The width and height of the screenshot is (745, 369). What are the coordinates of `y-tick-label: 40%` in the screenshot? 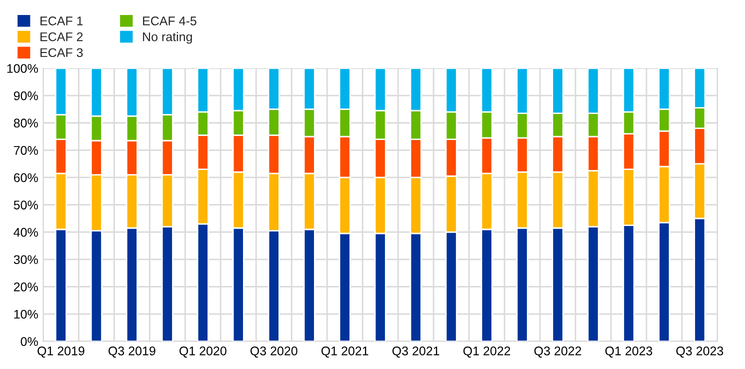 It's located at (26, 232).